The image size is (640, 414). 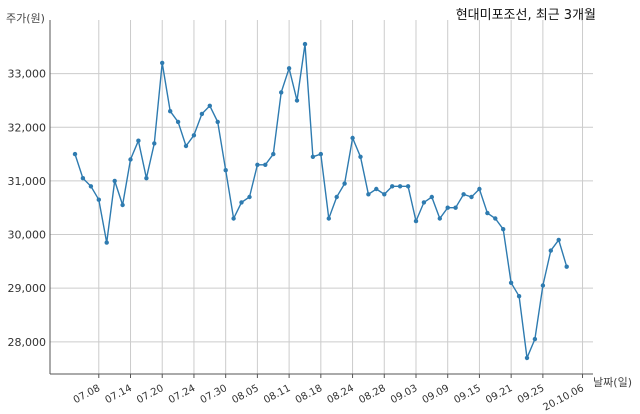 I want to click on x-axis-label: 날짜(일), so click(x=612, y=382).